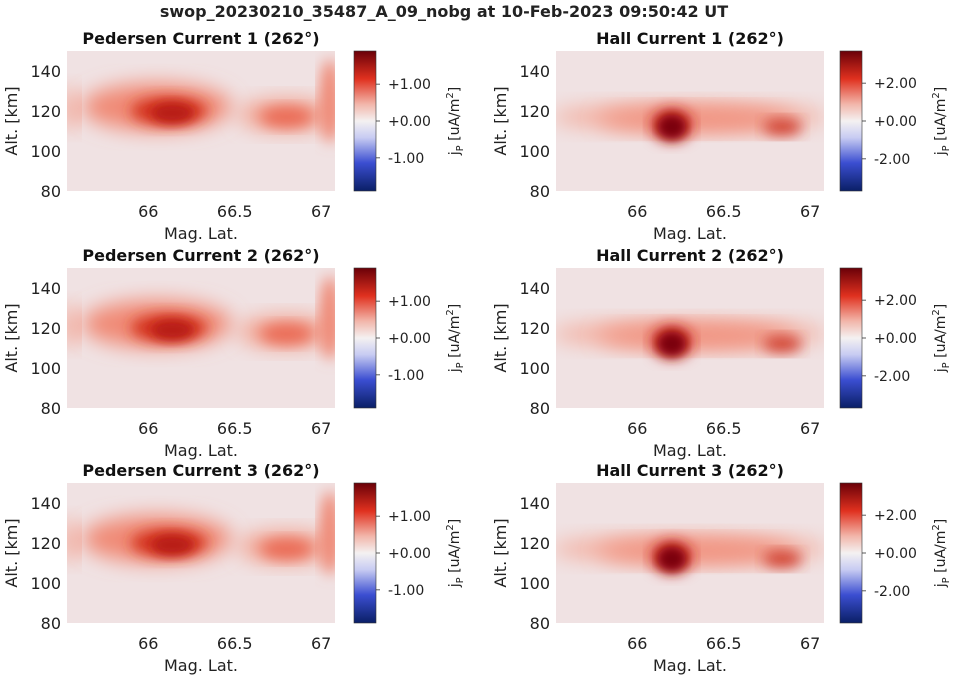 The image size is (975, 675). What do you see at coordinates (690, 255) in the screenshot?
I see `panel-title: Hall Current 2 (262°)` at bounding box center [690, 255].